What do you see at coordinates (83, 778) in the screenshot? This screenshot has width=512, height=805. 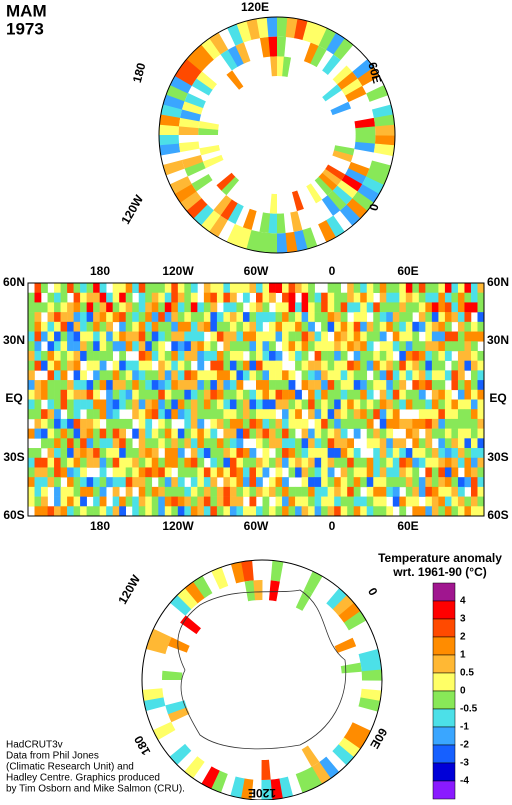 I see `credit-line: Hadley Centre. Graphics produced` at bounding box center [83, 778].